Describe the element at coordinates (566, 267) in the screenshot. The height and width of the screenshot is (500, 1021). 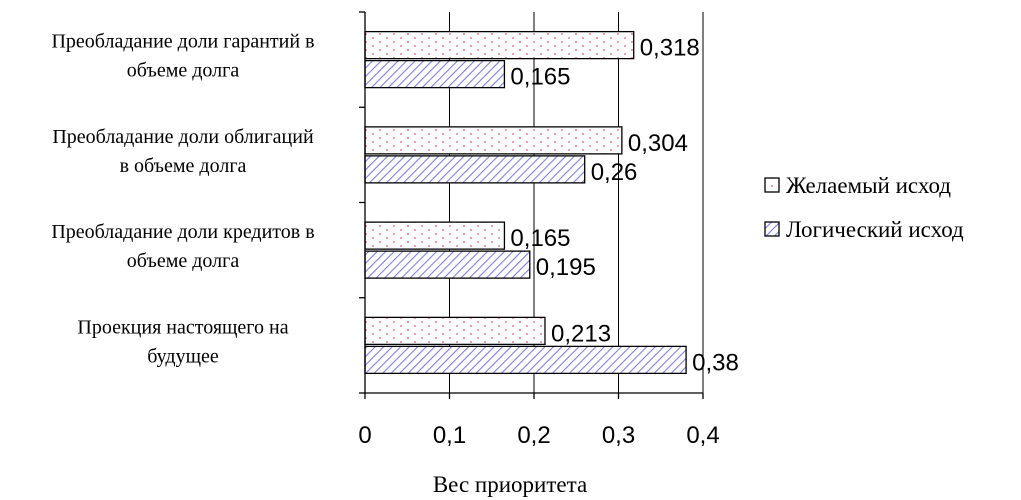
I see `data-label: 0,195` at that location.